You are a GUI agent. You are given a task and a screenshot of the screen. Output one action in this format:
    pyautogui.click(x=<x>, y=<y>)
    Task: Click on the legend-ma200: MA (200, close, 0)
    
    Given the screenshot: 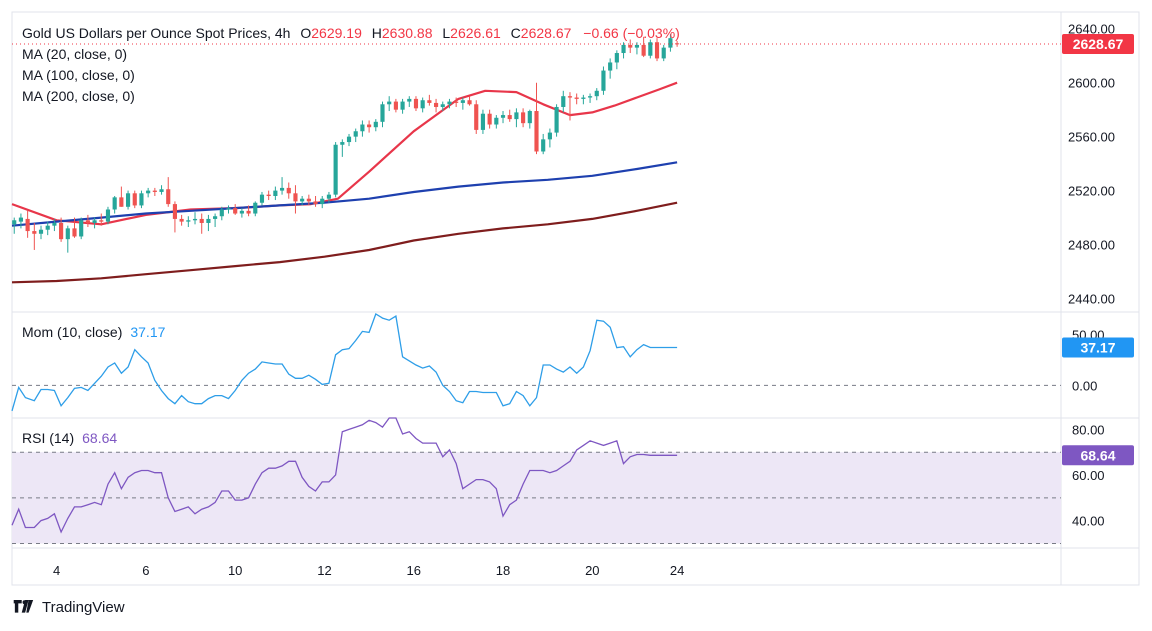 What is the action you would take?
    pyautogui.click(x=78, y=96)
    